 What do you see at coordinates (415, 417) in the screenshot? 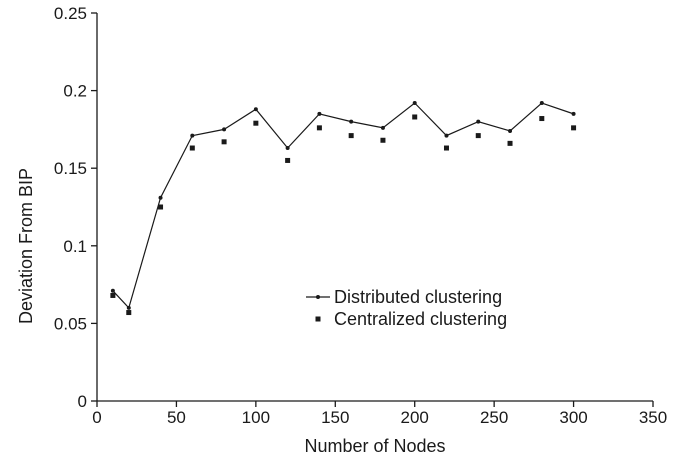
I see `x-tick-label: 200` at bounding box center [415, 417].